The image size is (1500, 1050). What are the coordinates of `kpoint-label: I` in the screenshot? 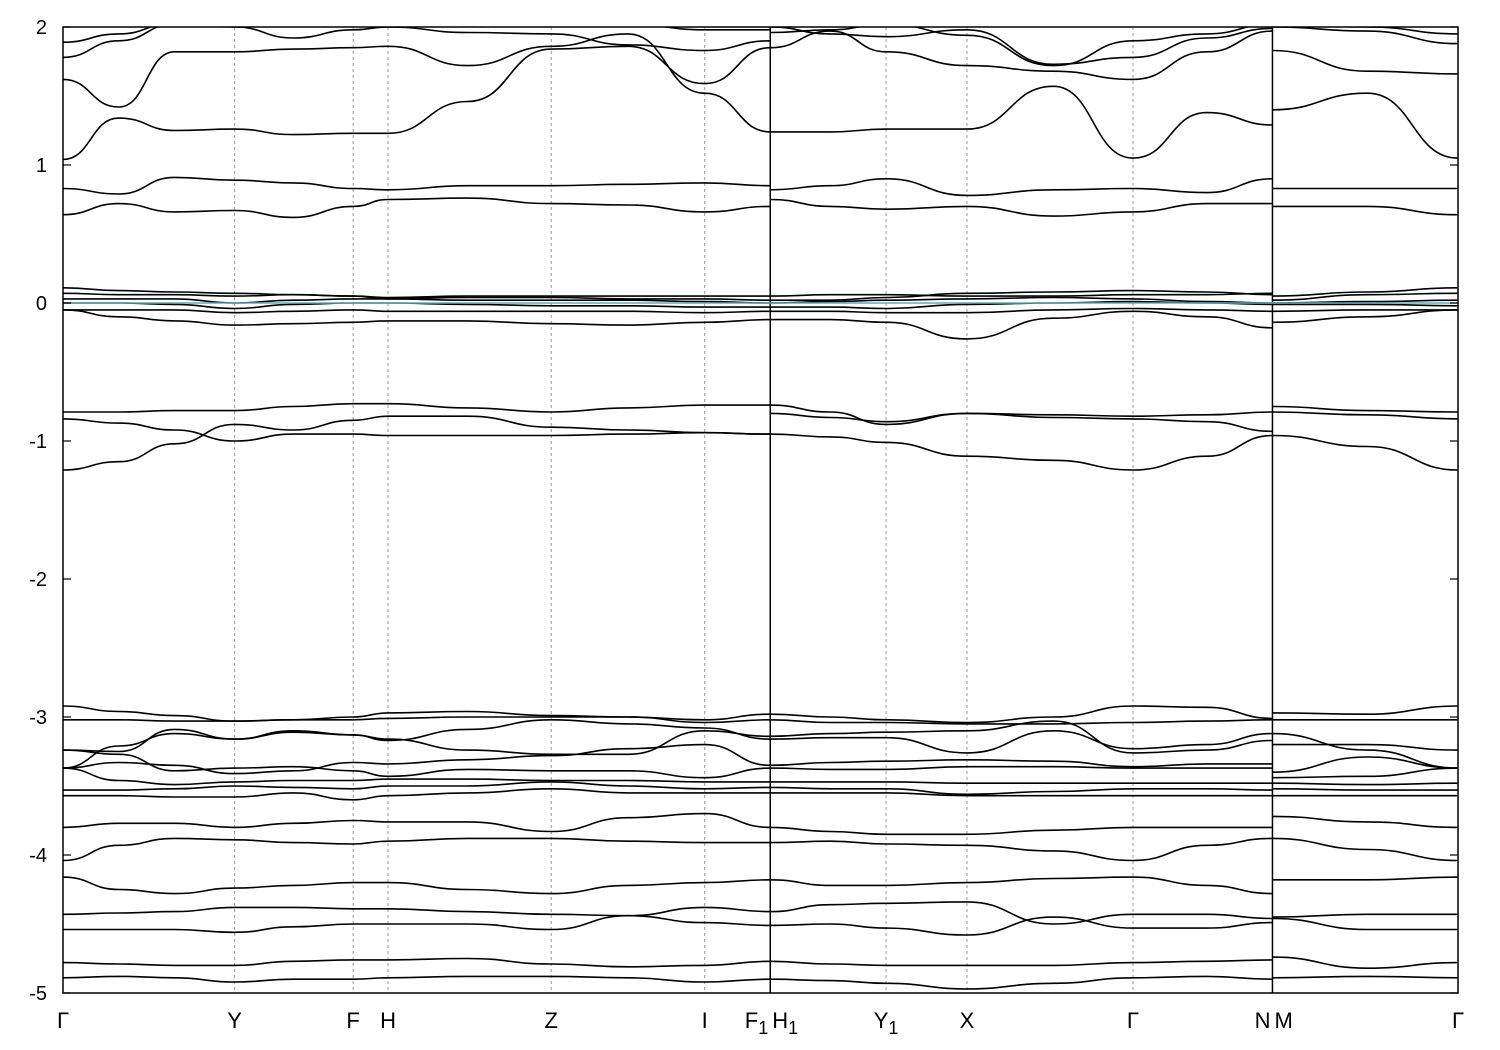 It's located at (705, 1020).